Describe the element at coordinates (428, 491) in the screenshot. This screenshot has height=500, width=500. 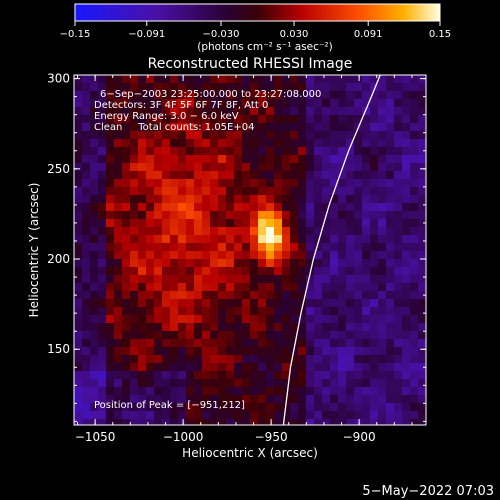
I see `footer-timestamp: 5−May−2022 07:03` at that location.